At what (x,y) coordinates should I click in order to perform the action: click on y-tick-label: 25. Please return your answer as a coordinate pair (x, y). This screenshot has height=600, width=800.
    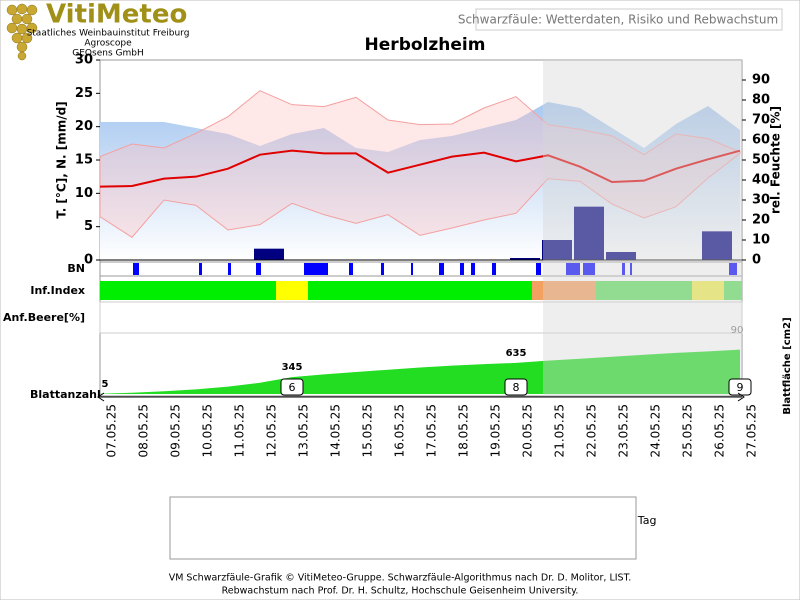
    Looking at the image, I should click on (84, 93).